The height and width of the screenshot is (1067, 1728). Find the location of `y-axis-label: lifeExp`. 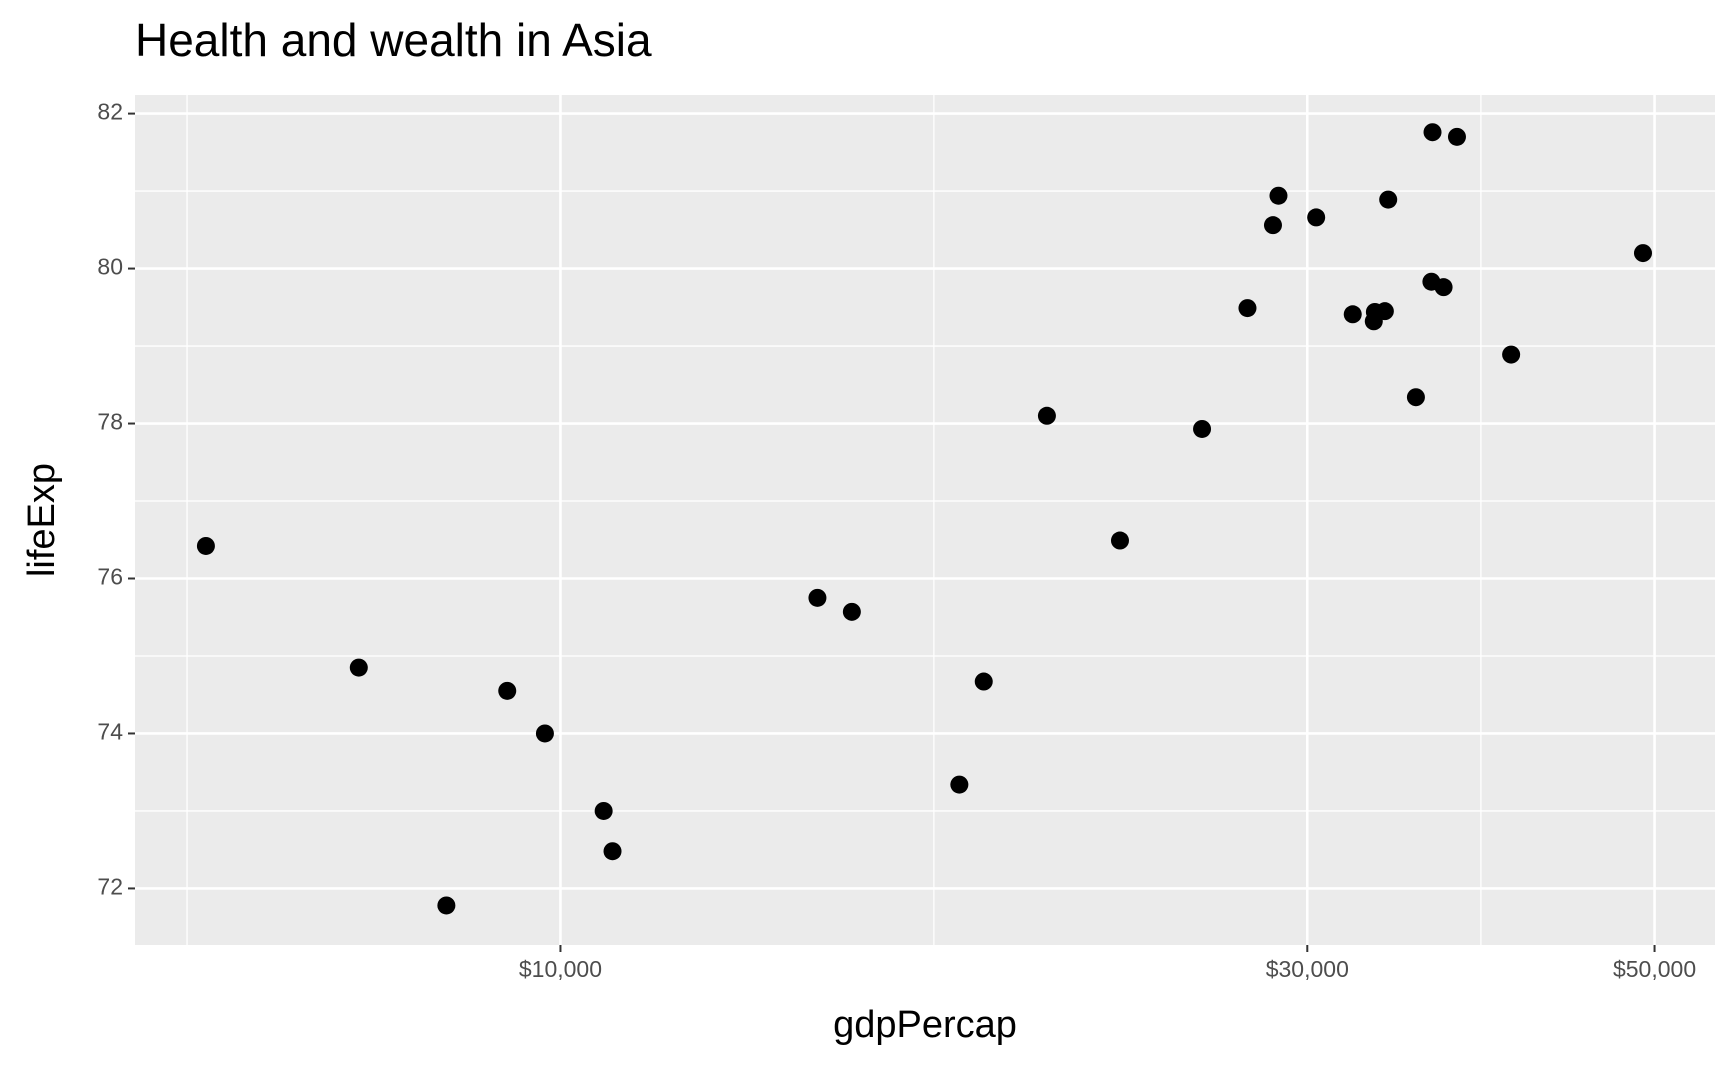

y-axis-label: lifeExp is located at coordinates (42, 520).